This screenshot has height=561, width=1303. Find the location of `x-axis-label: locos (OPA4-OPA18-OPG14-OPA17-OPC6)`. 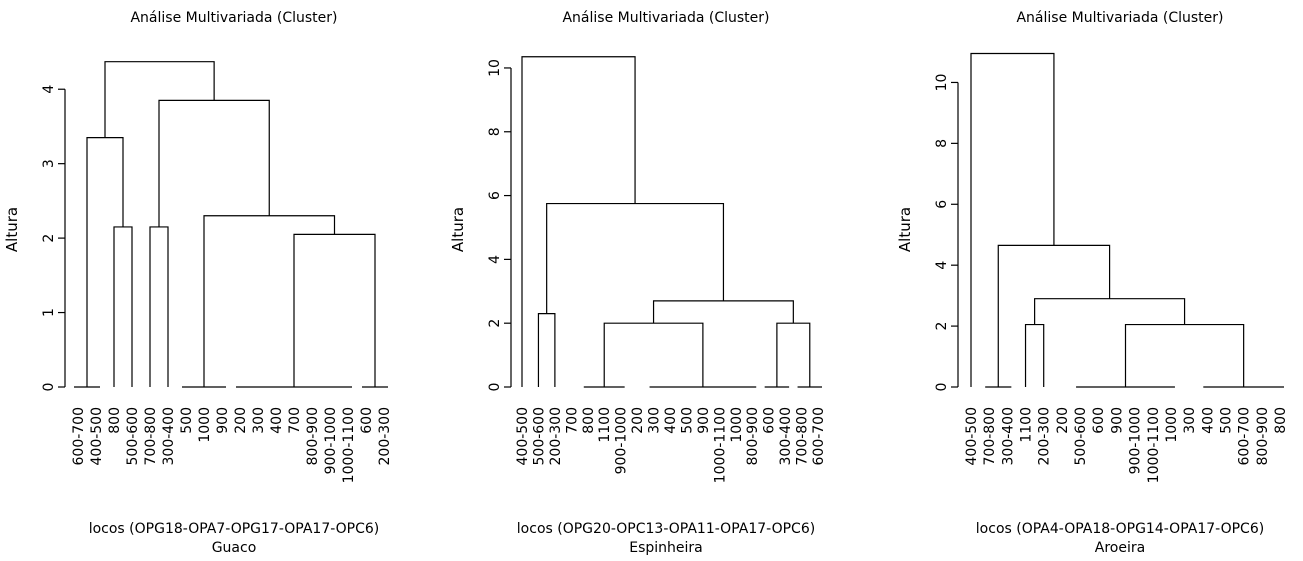

x-axis-label: locos (OPA4-OPA18-OPG14-OPA17-OPC6) is located at coordinates (1120, 529).